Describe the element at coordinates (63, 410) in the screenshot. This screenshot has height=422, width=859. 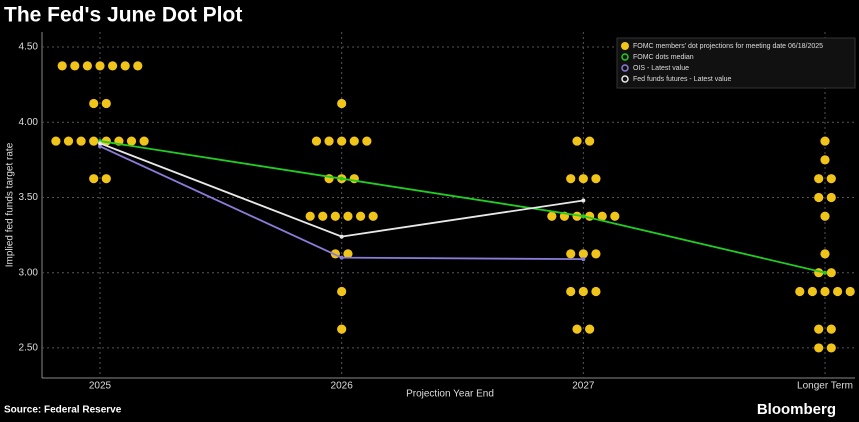
I see `source: Source: Federal Reserve` at that location.